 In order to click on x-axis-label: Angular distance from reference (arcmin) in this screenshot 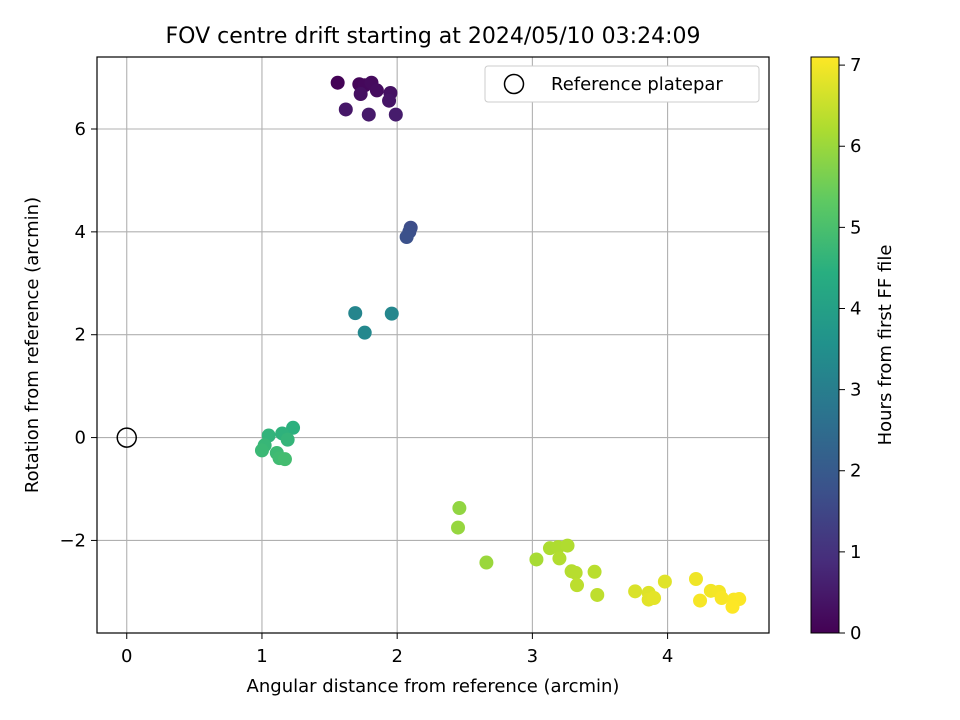, I will do `click(433, 686)`.